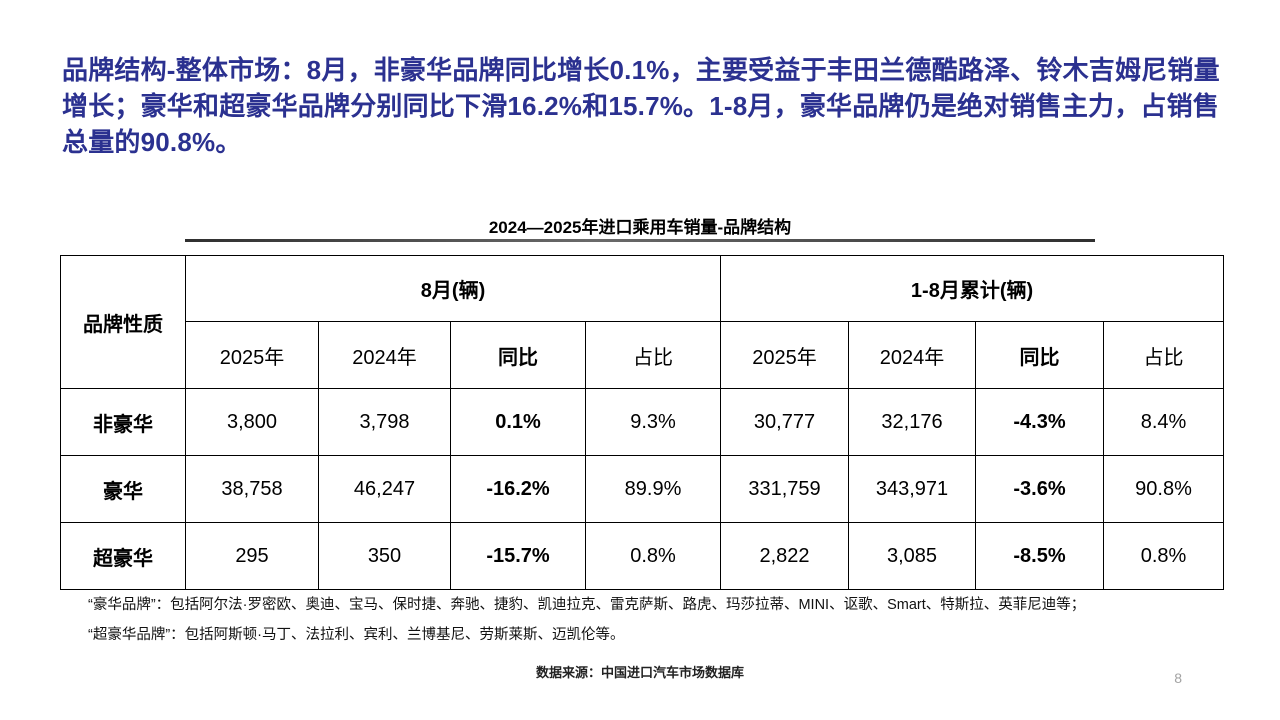 The height and width of the screenshot is (720, 1280). I want to click on cell-share-aug: 89.9%, so click(653, 489).